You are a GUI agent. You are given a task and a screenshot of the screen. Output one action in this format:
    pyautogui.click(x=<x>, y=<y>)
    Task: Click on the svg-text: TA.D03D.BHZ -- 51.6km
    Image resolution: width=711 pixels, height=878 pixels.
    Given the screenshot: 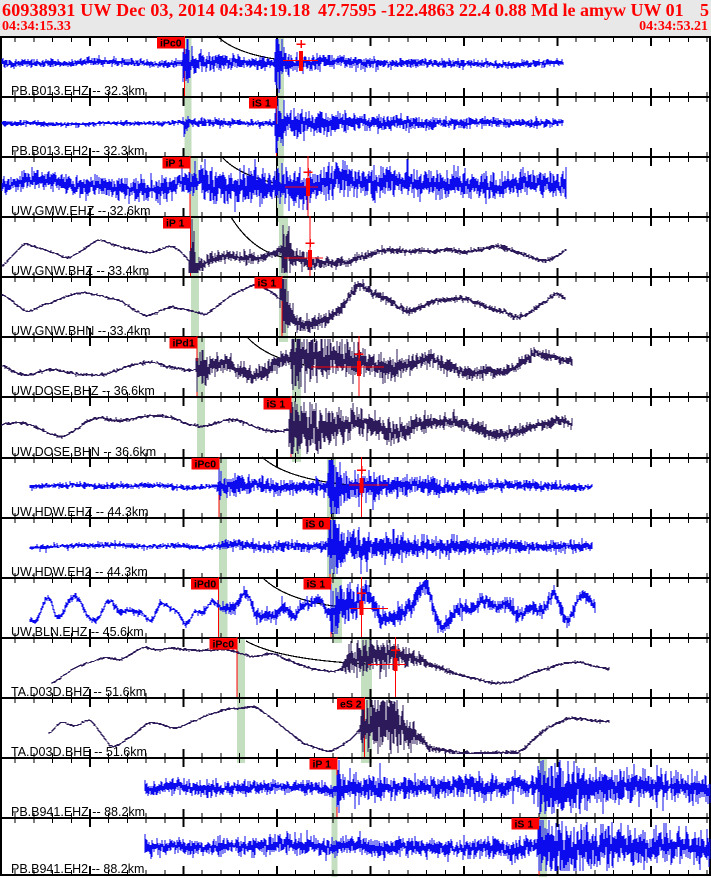 What is the action you would take?
    pyautogui.click(x=78, y=692)
    